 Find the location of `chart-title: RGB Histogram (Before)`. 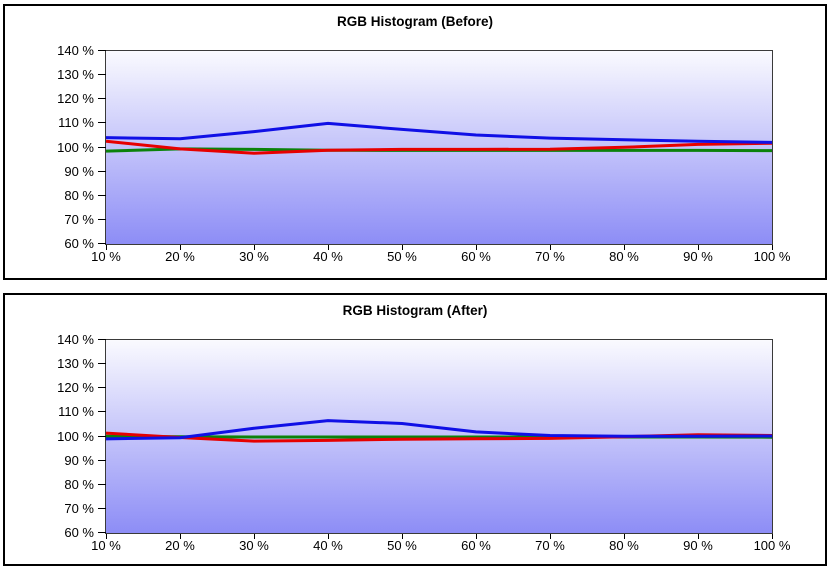

chart-title: RGB Histogram (Before) is located at coordinates (414, 21).